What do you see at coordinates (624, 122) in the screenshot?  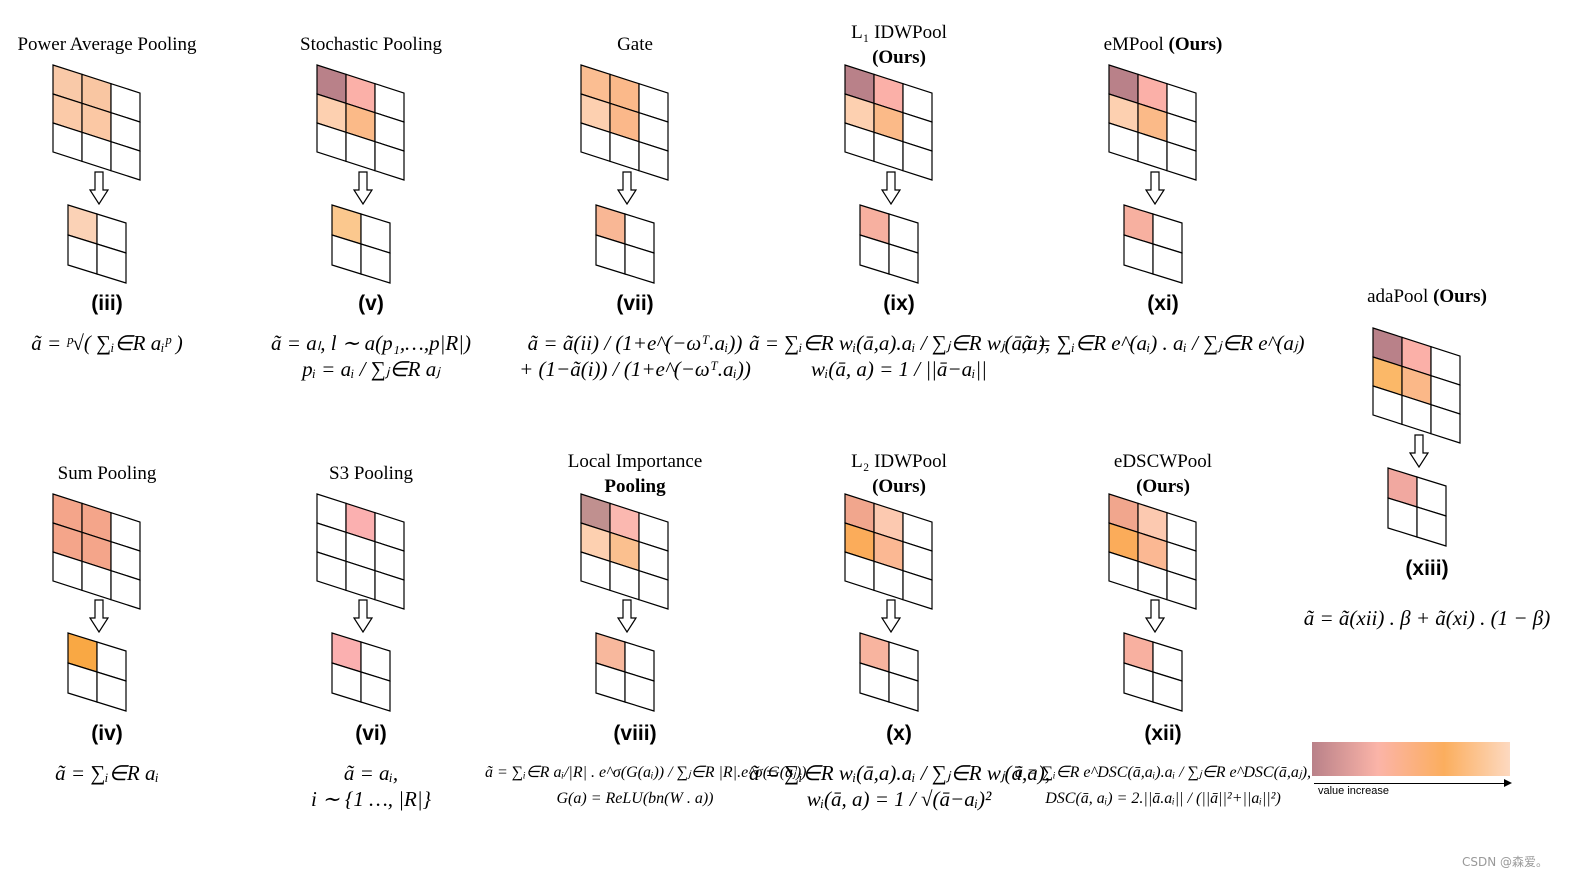 I see `input-grid-vii` at bounding box center [624, 122].